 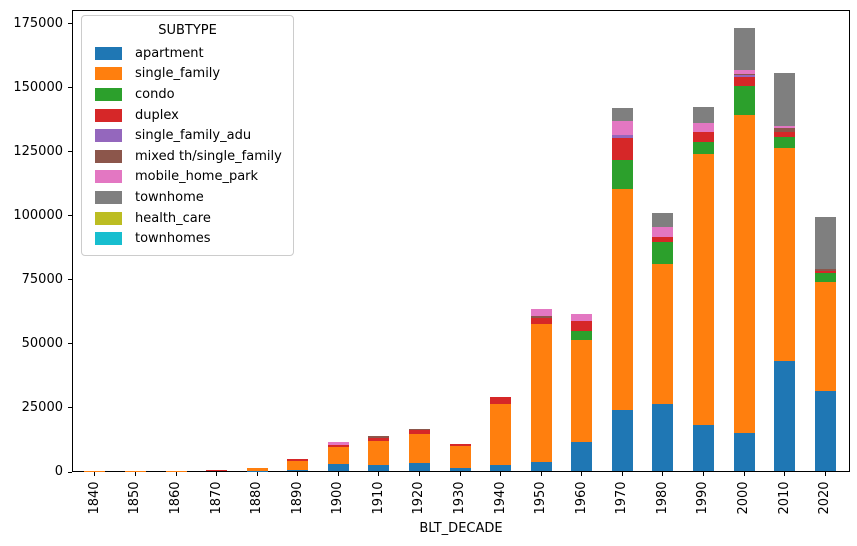 I want to click on legend-item: health_care, so click(x=187, y=218).